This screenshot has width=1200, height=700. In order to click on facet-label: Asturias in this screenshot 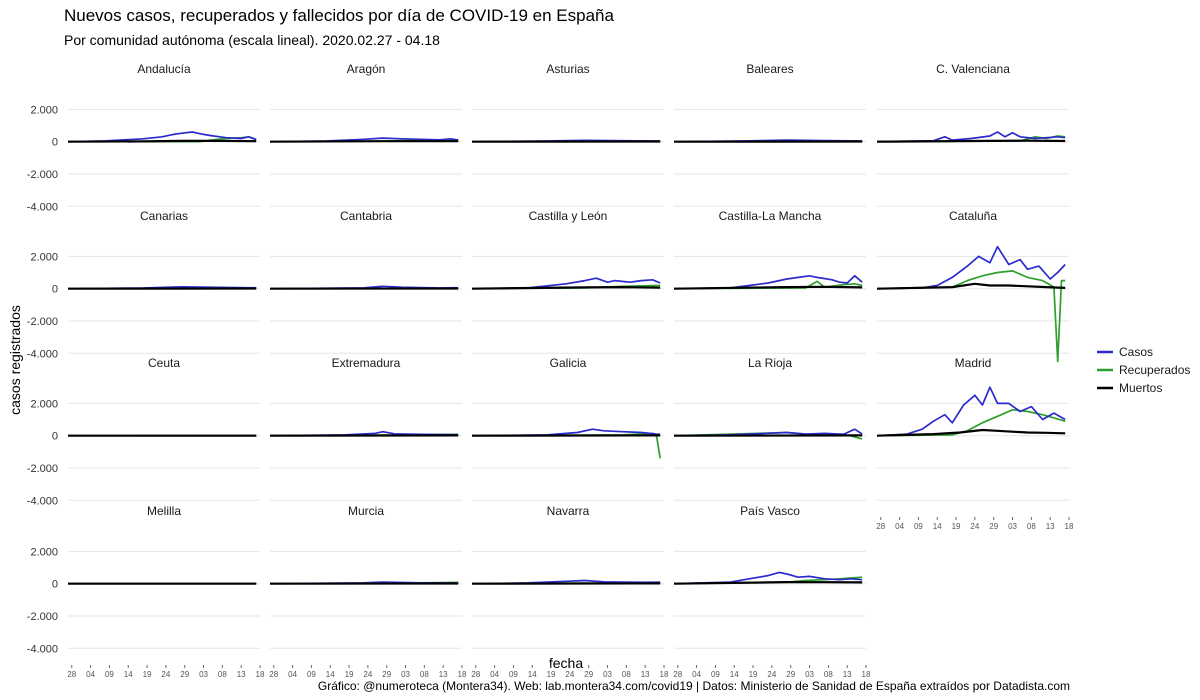, I will do `click(567, 69)`.